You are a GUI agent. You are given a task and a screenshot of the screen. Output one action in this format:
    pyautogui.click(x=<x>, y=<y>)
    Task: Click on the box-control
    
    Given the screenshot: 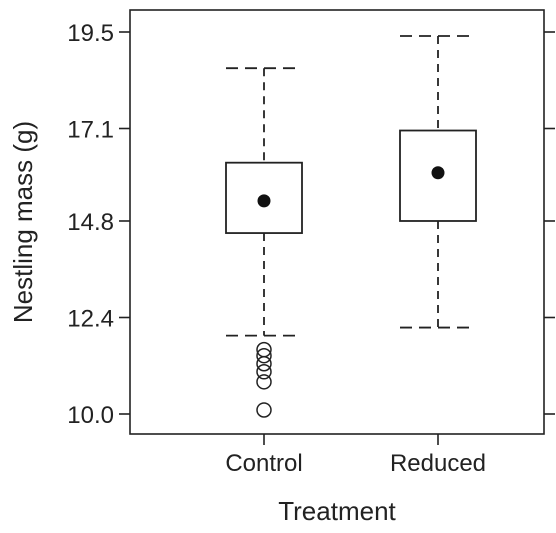 What is the action you would take?
    pyautogui.click(x=264, y=242)
    